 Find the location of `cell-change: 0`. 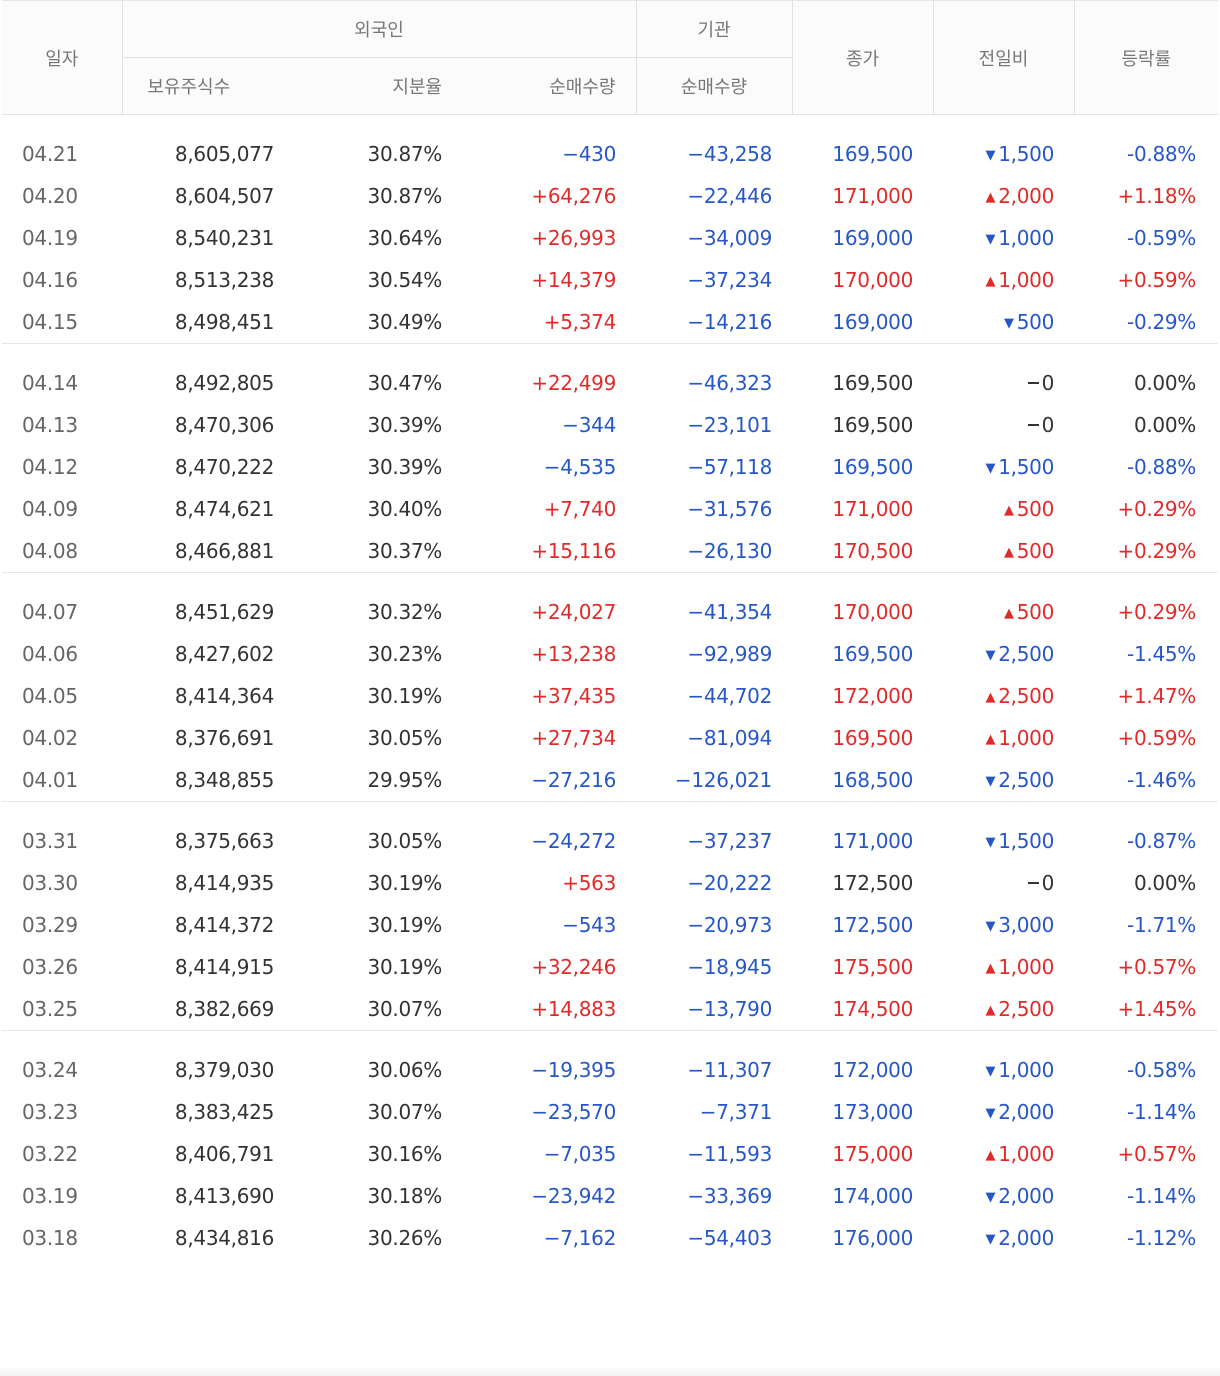

cell-change: 0 is located at coordinates (1003, 383).